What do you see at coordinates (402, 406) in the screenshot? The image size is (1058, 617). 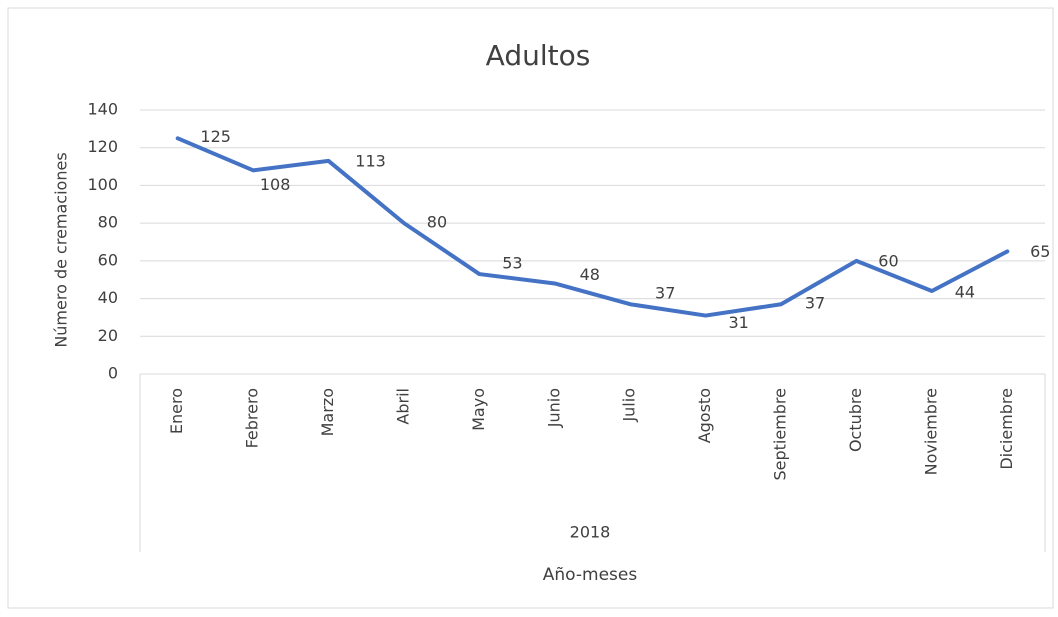 I see `x-tick-label: Abril` at bounding box center [402, 406].